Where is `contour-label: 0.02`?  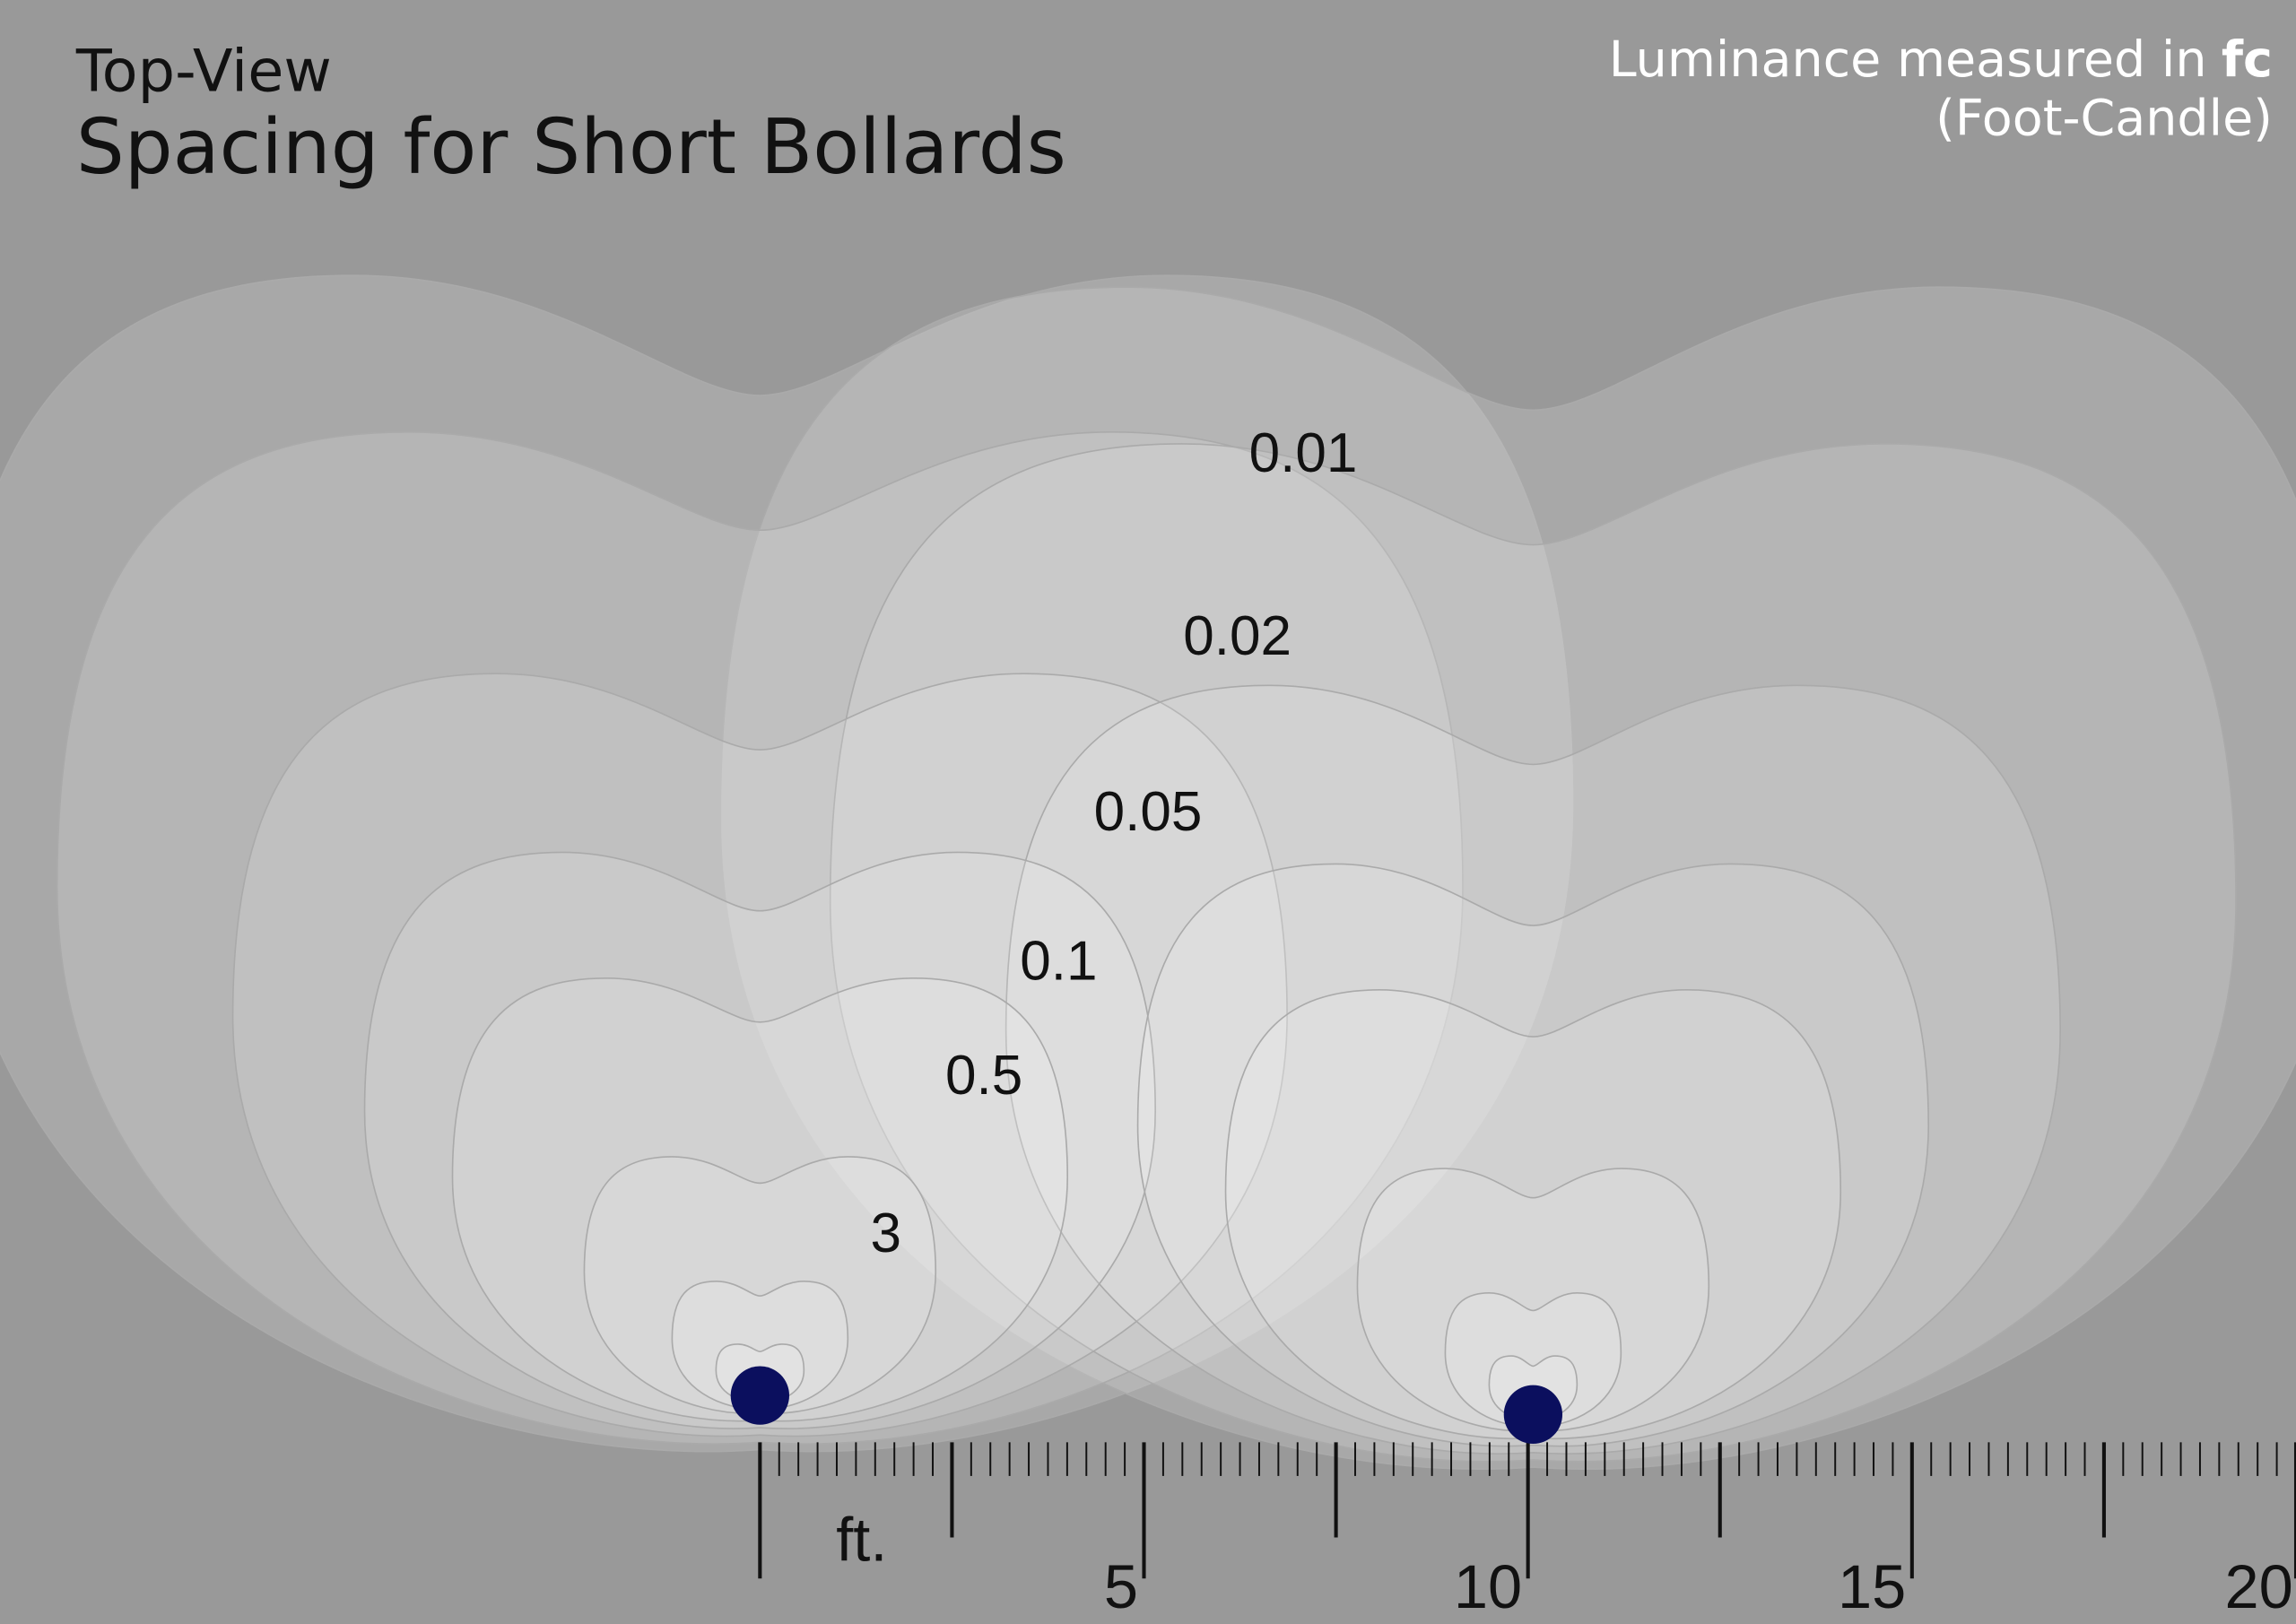
contour-label: 0.02 is located at coordinates (1237, 636).